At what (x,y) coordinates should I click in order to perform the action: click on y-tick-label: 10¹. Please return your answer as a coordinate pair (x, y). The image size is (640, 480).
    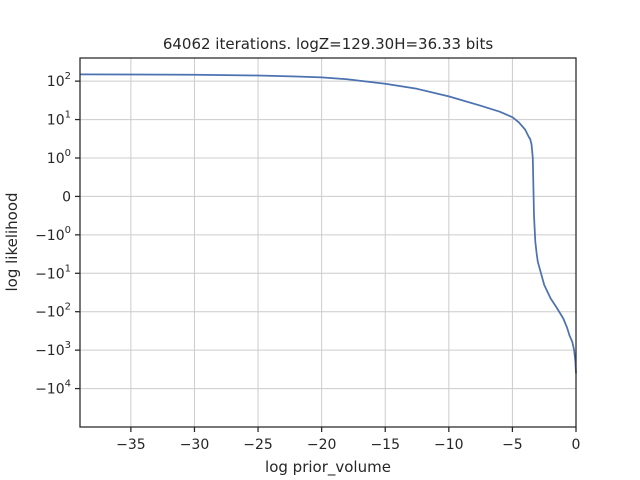
    Looking at the image, I should click on (59, 119).